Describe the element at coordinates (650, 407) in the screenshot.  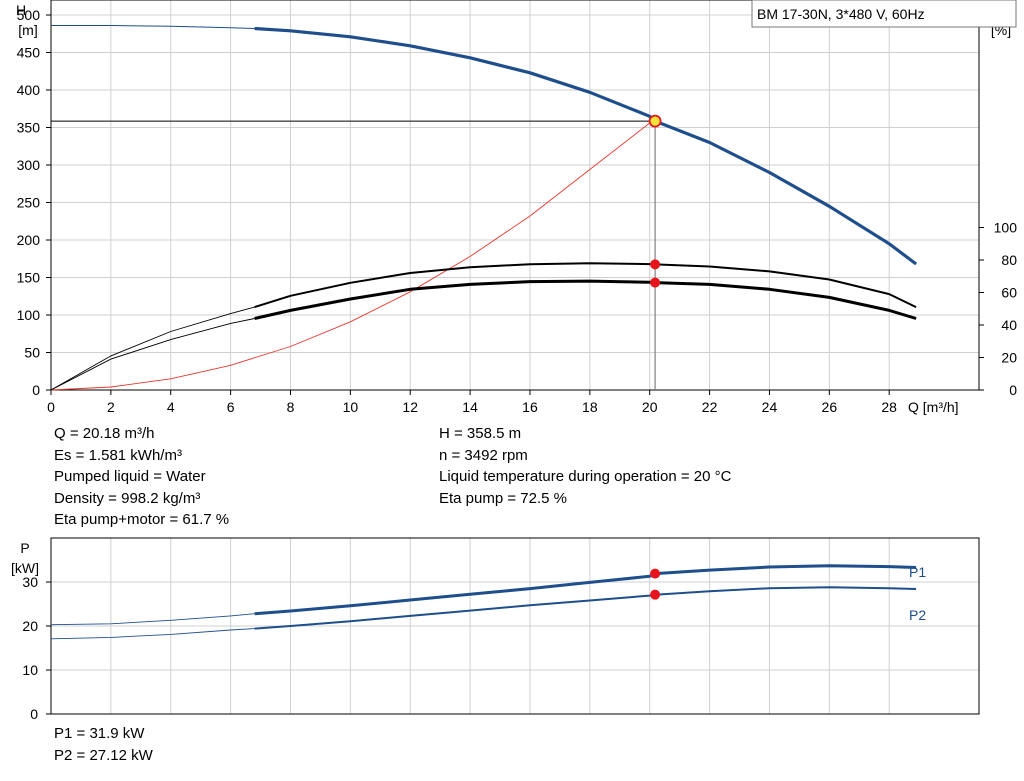
I see `x-tick-label-20: 20` at that location.